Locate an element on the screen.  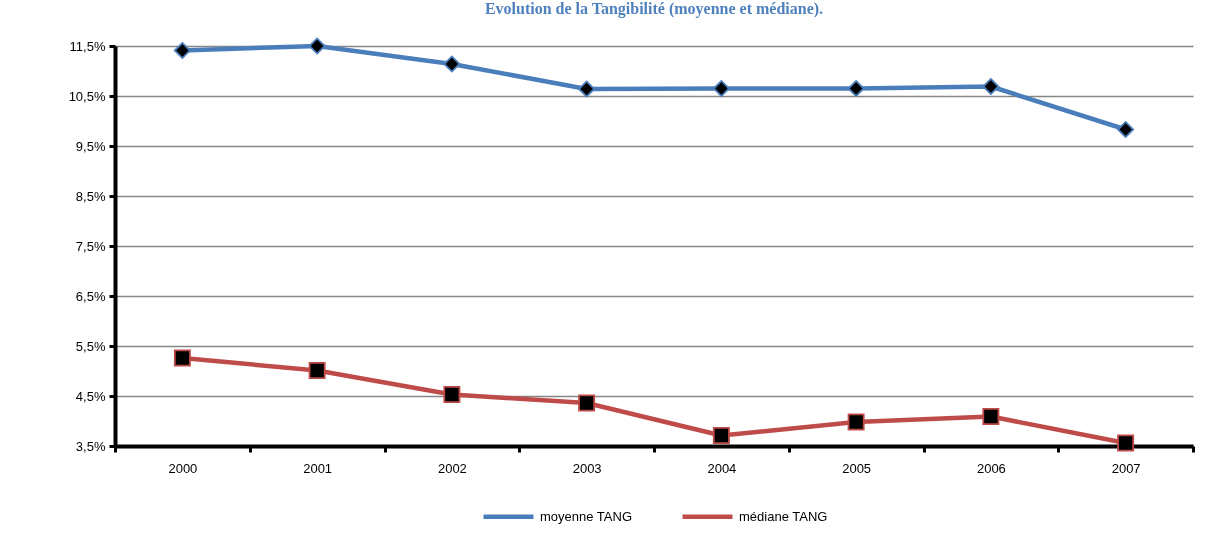
x-tick-label: 2005 is located at coordinates (857, 468).